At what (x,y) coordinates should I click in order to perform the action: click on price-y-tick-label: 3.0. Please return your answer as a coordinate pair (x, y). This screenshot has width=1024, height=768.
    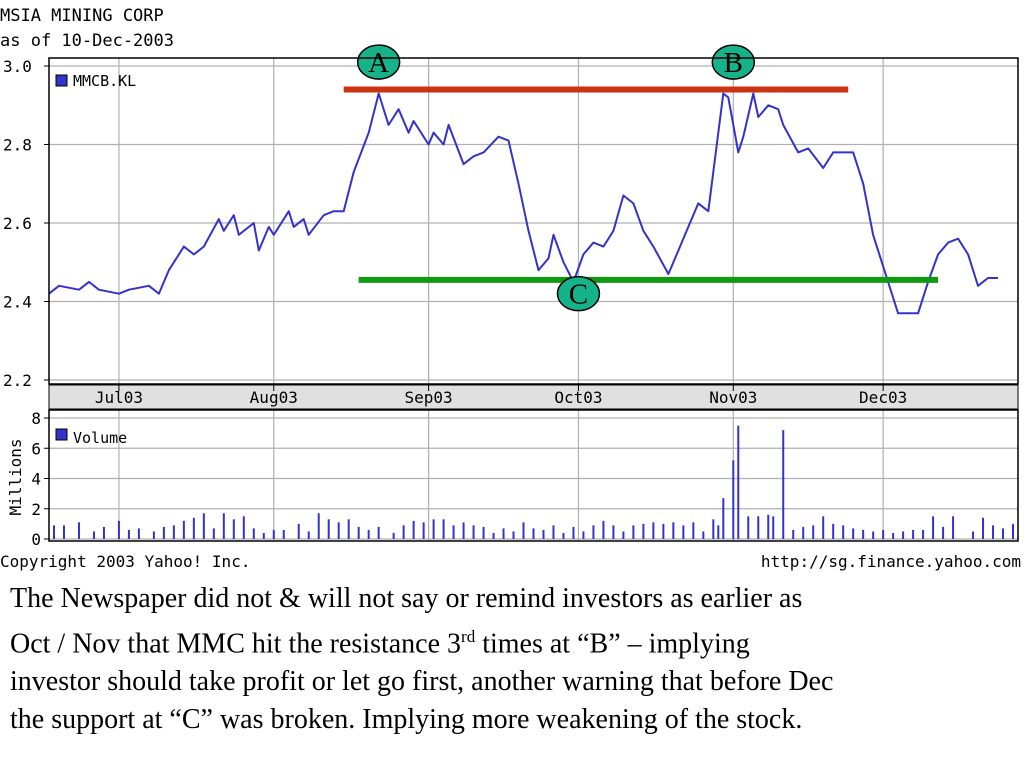
    Looking at the image, I should click on (17, 66).